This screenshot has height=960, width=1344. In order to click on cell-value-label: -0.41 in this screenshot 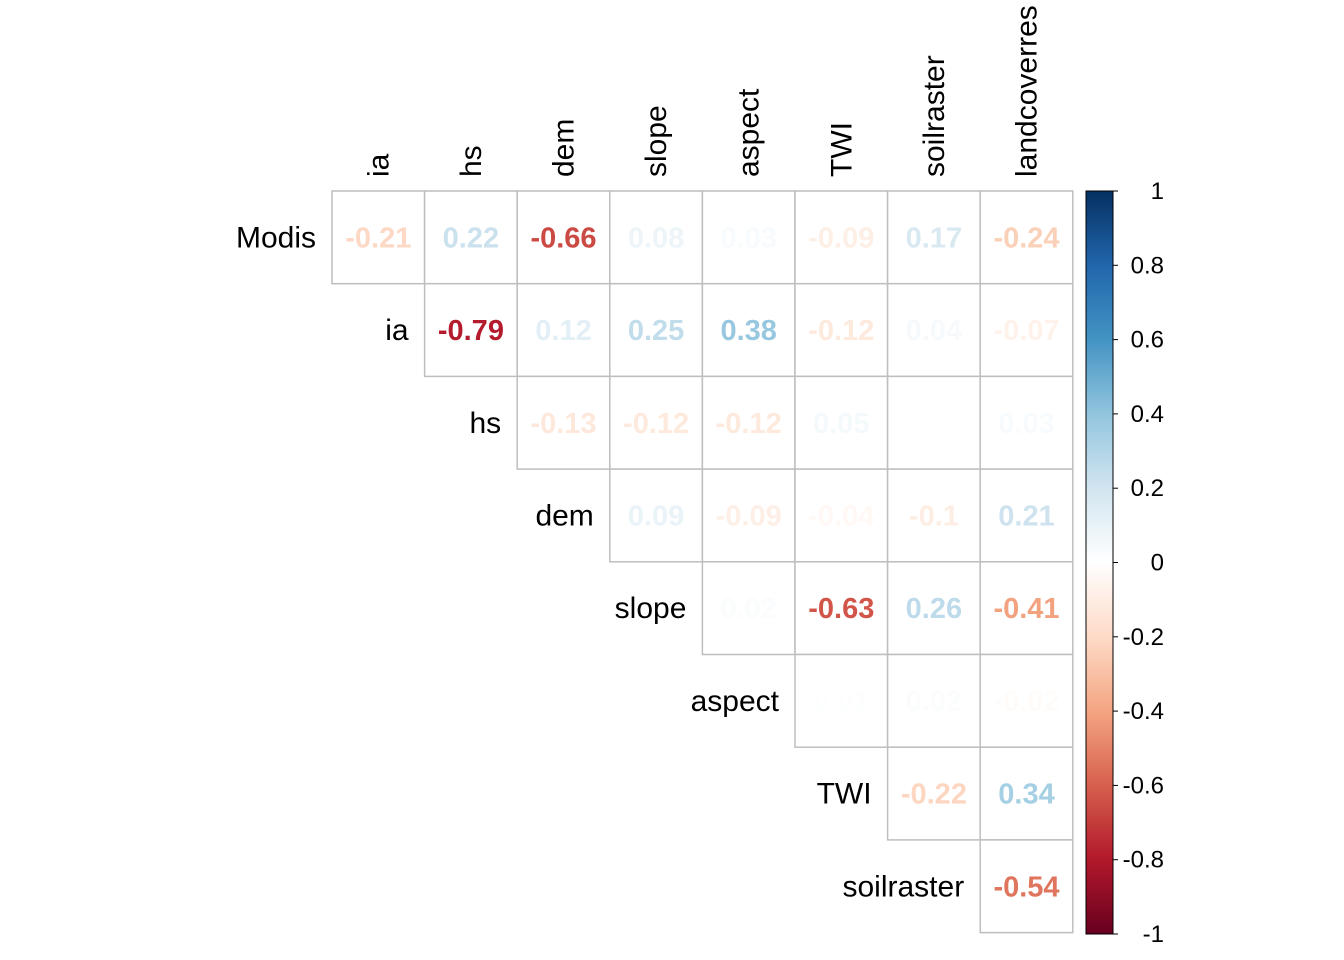, I will do `click(1026, 609)`.